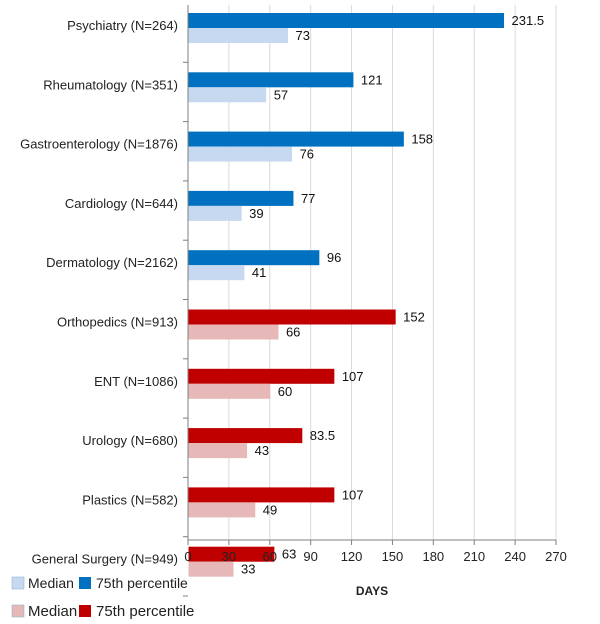 This screenshot has width=600, height=624. Describe the element at coordinates (285, 391) in the screenshot. I see `value-label-median: 60` at that location.